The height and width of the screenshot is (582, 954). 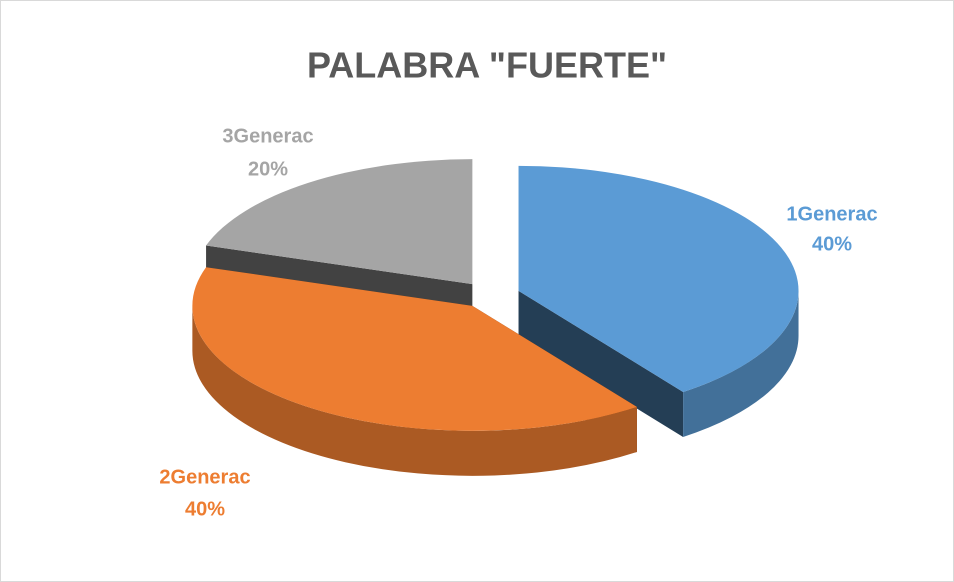 What do you see at coordinates (601, 363) in the screenshot?
I see `slice-side` at bounding box center [601, 363].